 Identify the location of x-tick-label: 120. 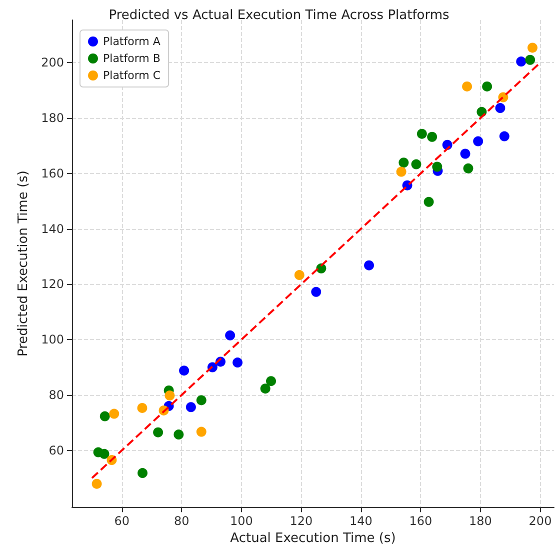
(301, 521).